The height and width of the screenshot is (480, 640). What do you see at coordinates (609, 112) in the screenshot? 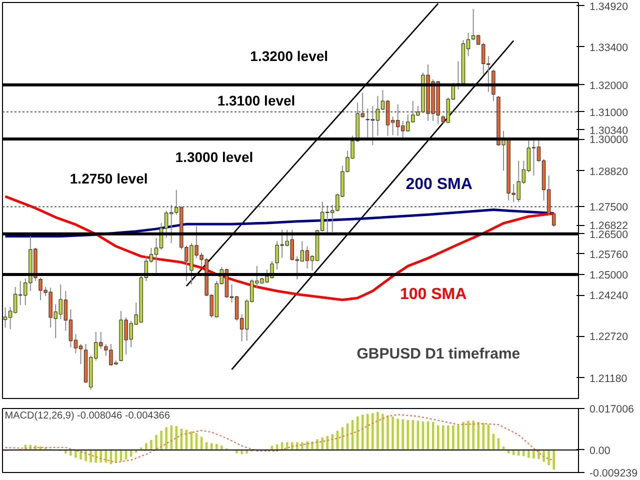
I see `y-tick-label: 1.31000` at bounding box center [609, 112].